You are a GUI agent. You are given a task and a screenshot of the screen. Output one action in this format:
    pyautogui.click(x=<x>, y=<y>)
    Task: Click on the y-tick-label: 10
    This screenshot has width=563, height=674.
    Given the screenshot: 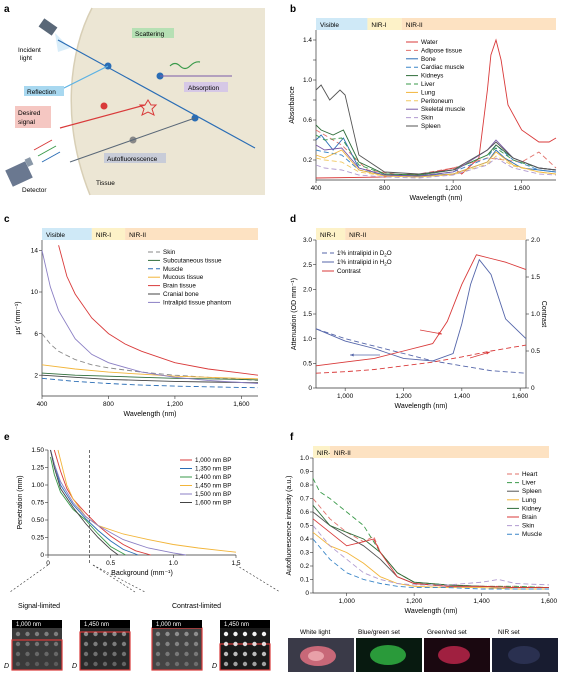 What is the action you would take?
    pyautogui.click(x=35, y=292)
    